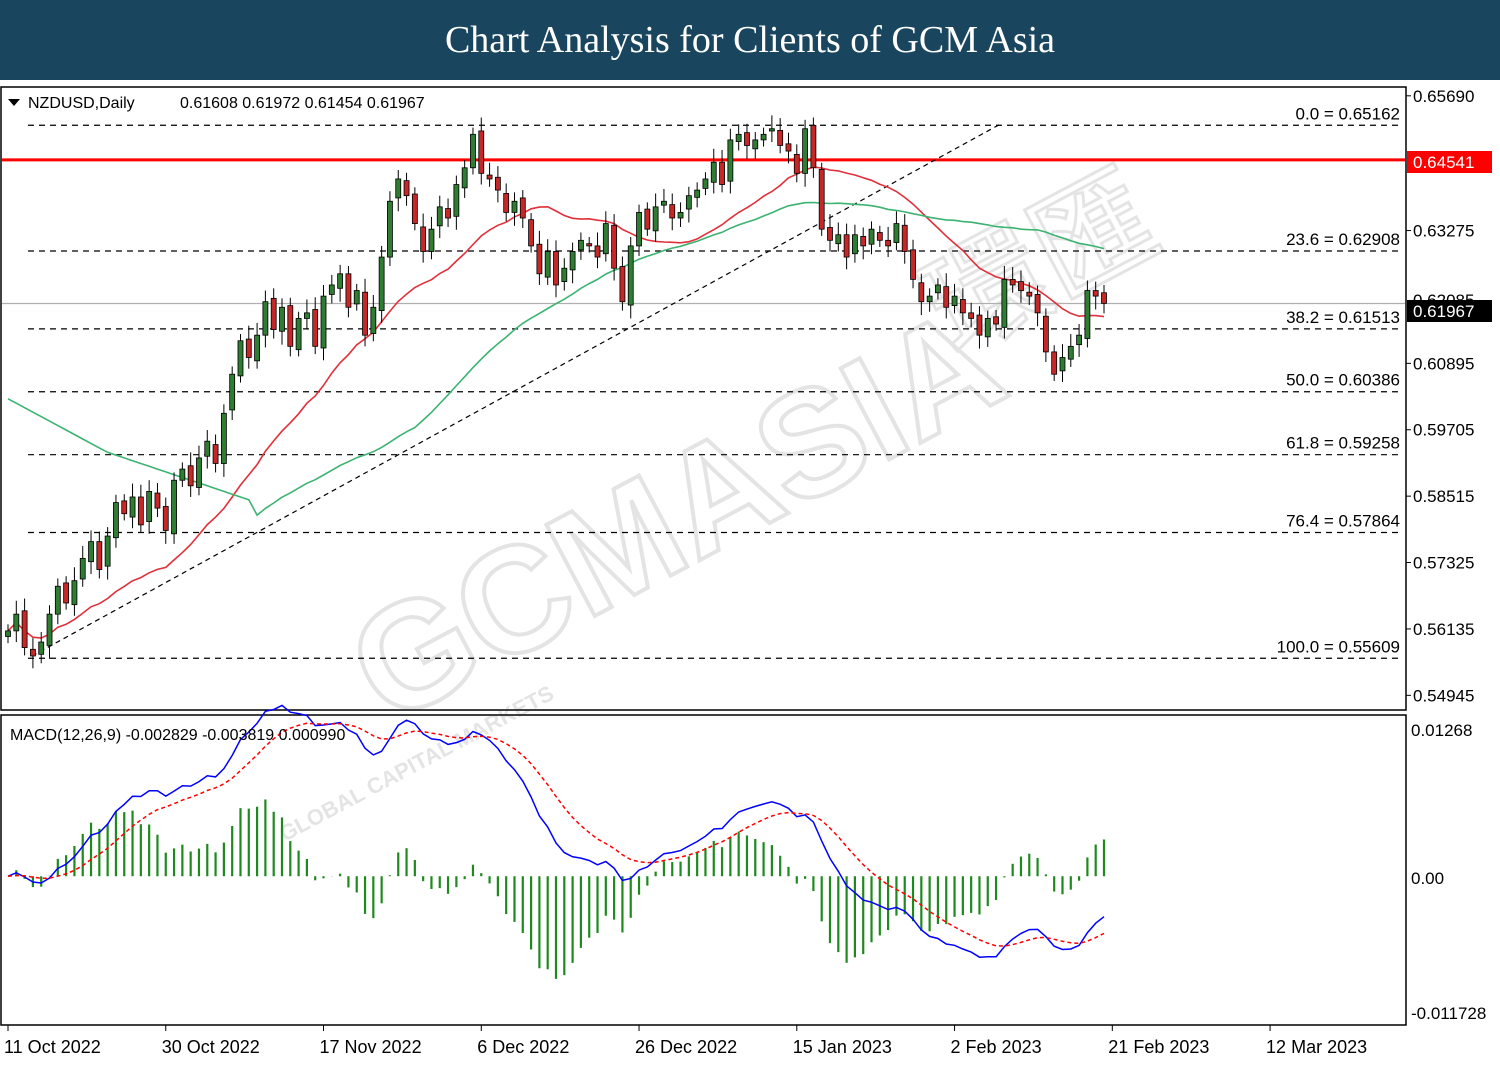  What do you see at coordinates (371, 1047) in the screenshot?
I see `date-label: 17 Nov 2022` at bounding box center [371, 1047].